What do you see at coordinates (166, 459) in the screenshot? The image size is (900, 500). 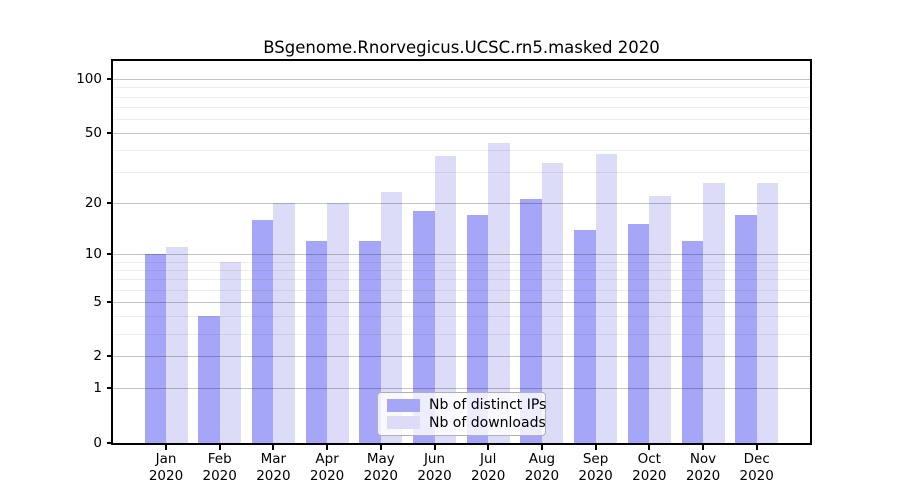 I see `x-tick-month-jan: Jan` at bounding box center [166, 459].